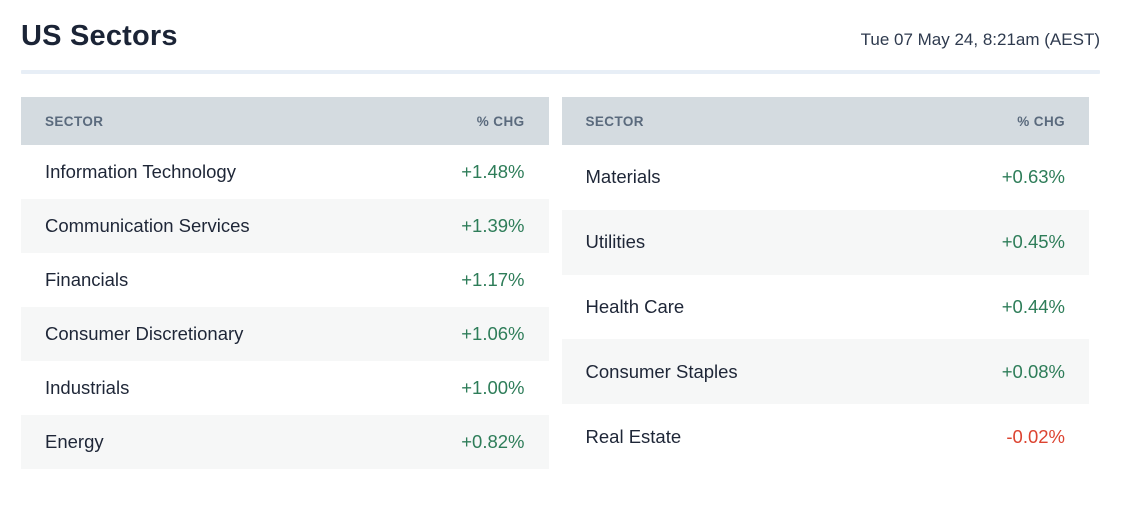  Describe the element at coordinates (1033, 177) in the screenshot. I see `sector-change: +0.63%` at that location.